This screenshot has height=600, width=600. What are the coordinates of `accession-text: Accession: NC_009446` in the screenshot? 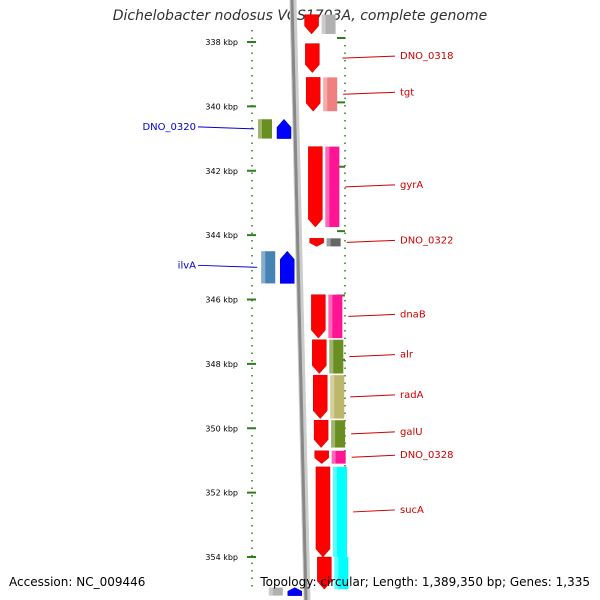 It's located at (77, 582).